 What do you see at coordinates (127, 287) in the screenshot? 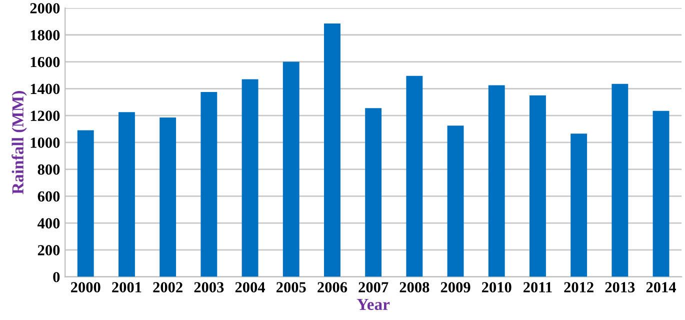
I see `x-tick-label: 2001` at bounding box center [127, 287].